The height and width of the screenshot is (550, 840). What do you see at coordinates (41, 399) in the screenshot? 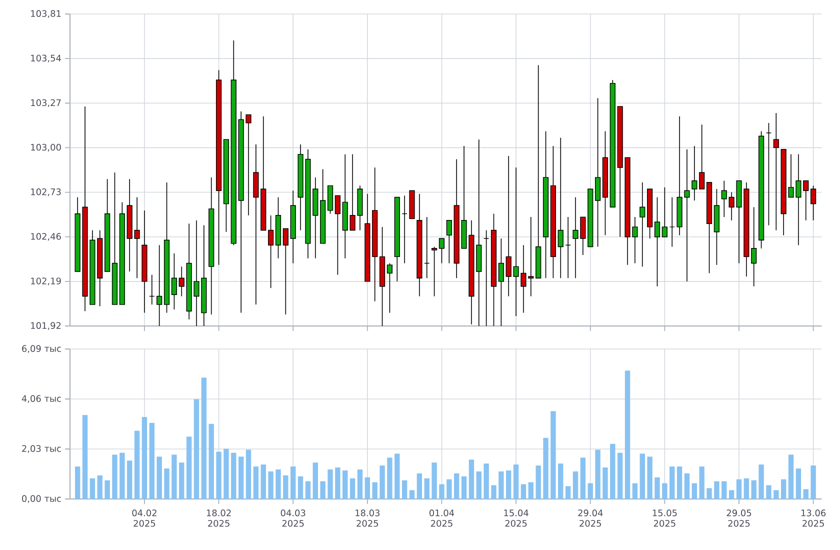
I see `y-tick-label: 4,06 тыс` at bounding box center [41, 399].